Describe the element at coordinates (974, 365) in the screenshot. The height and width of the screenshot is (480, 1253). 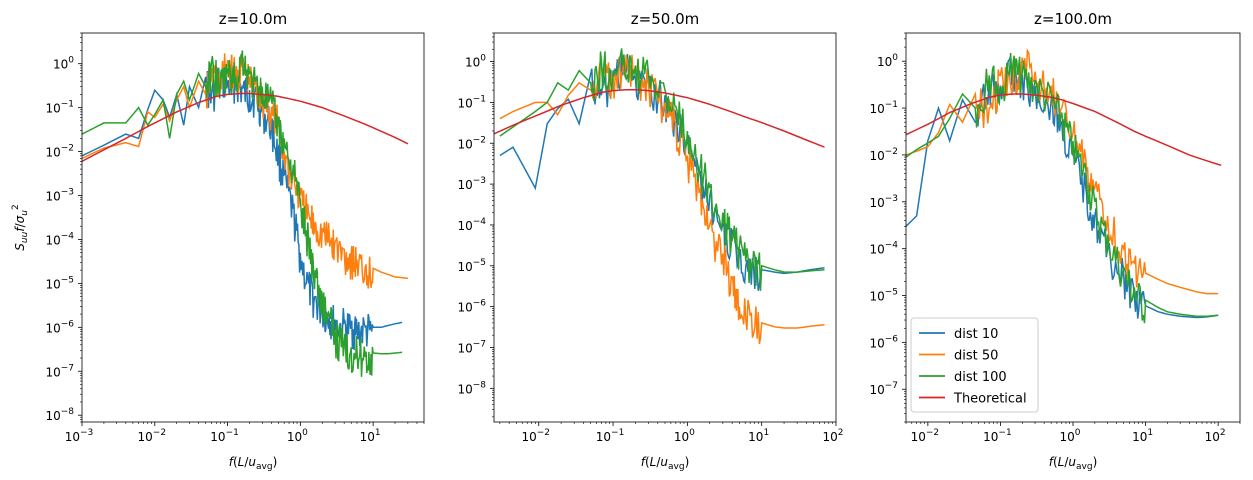
I see `legend: dist 10 dist 50 dist 100 Theoretical` at that location.